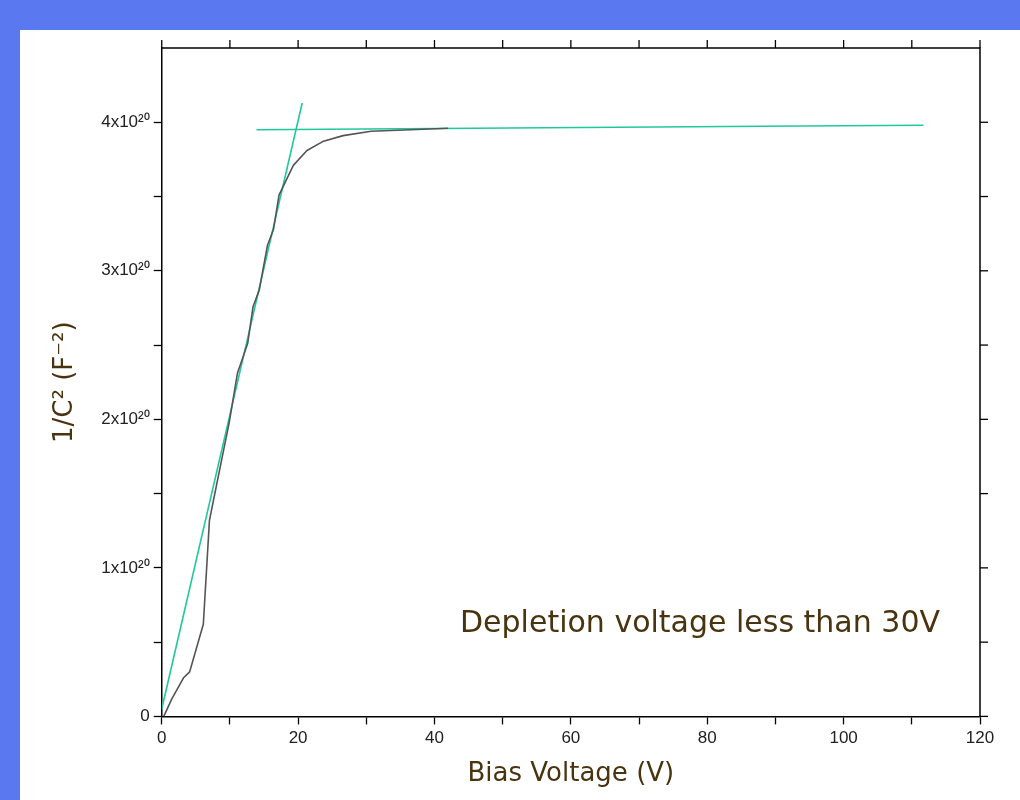 The height and width of the screenshot is (800, 1020). I want to click on x-axis-title: Bias Voltage (V), so click(571, 772).